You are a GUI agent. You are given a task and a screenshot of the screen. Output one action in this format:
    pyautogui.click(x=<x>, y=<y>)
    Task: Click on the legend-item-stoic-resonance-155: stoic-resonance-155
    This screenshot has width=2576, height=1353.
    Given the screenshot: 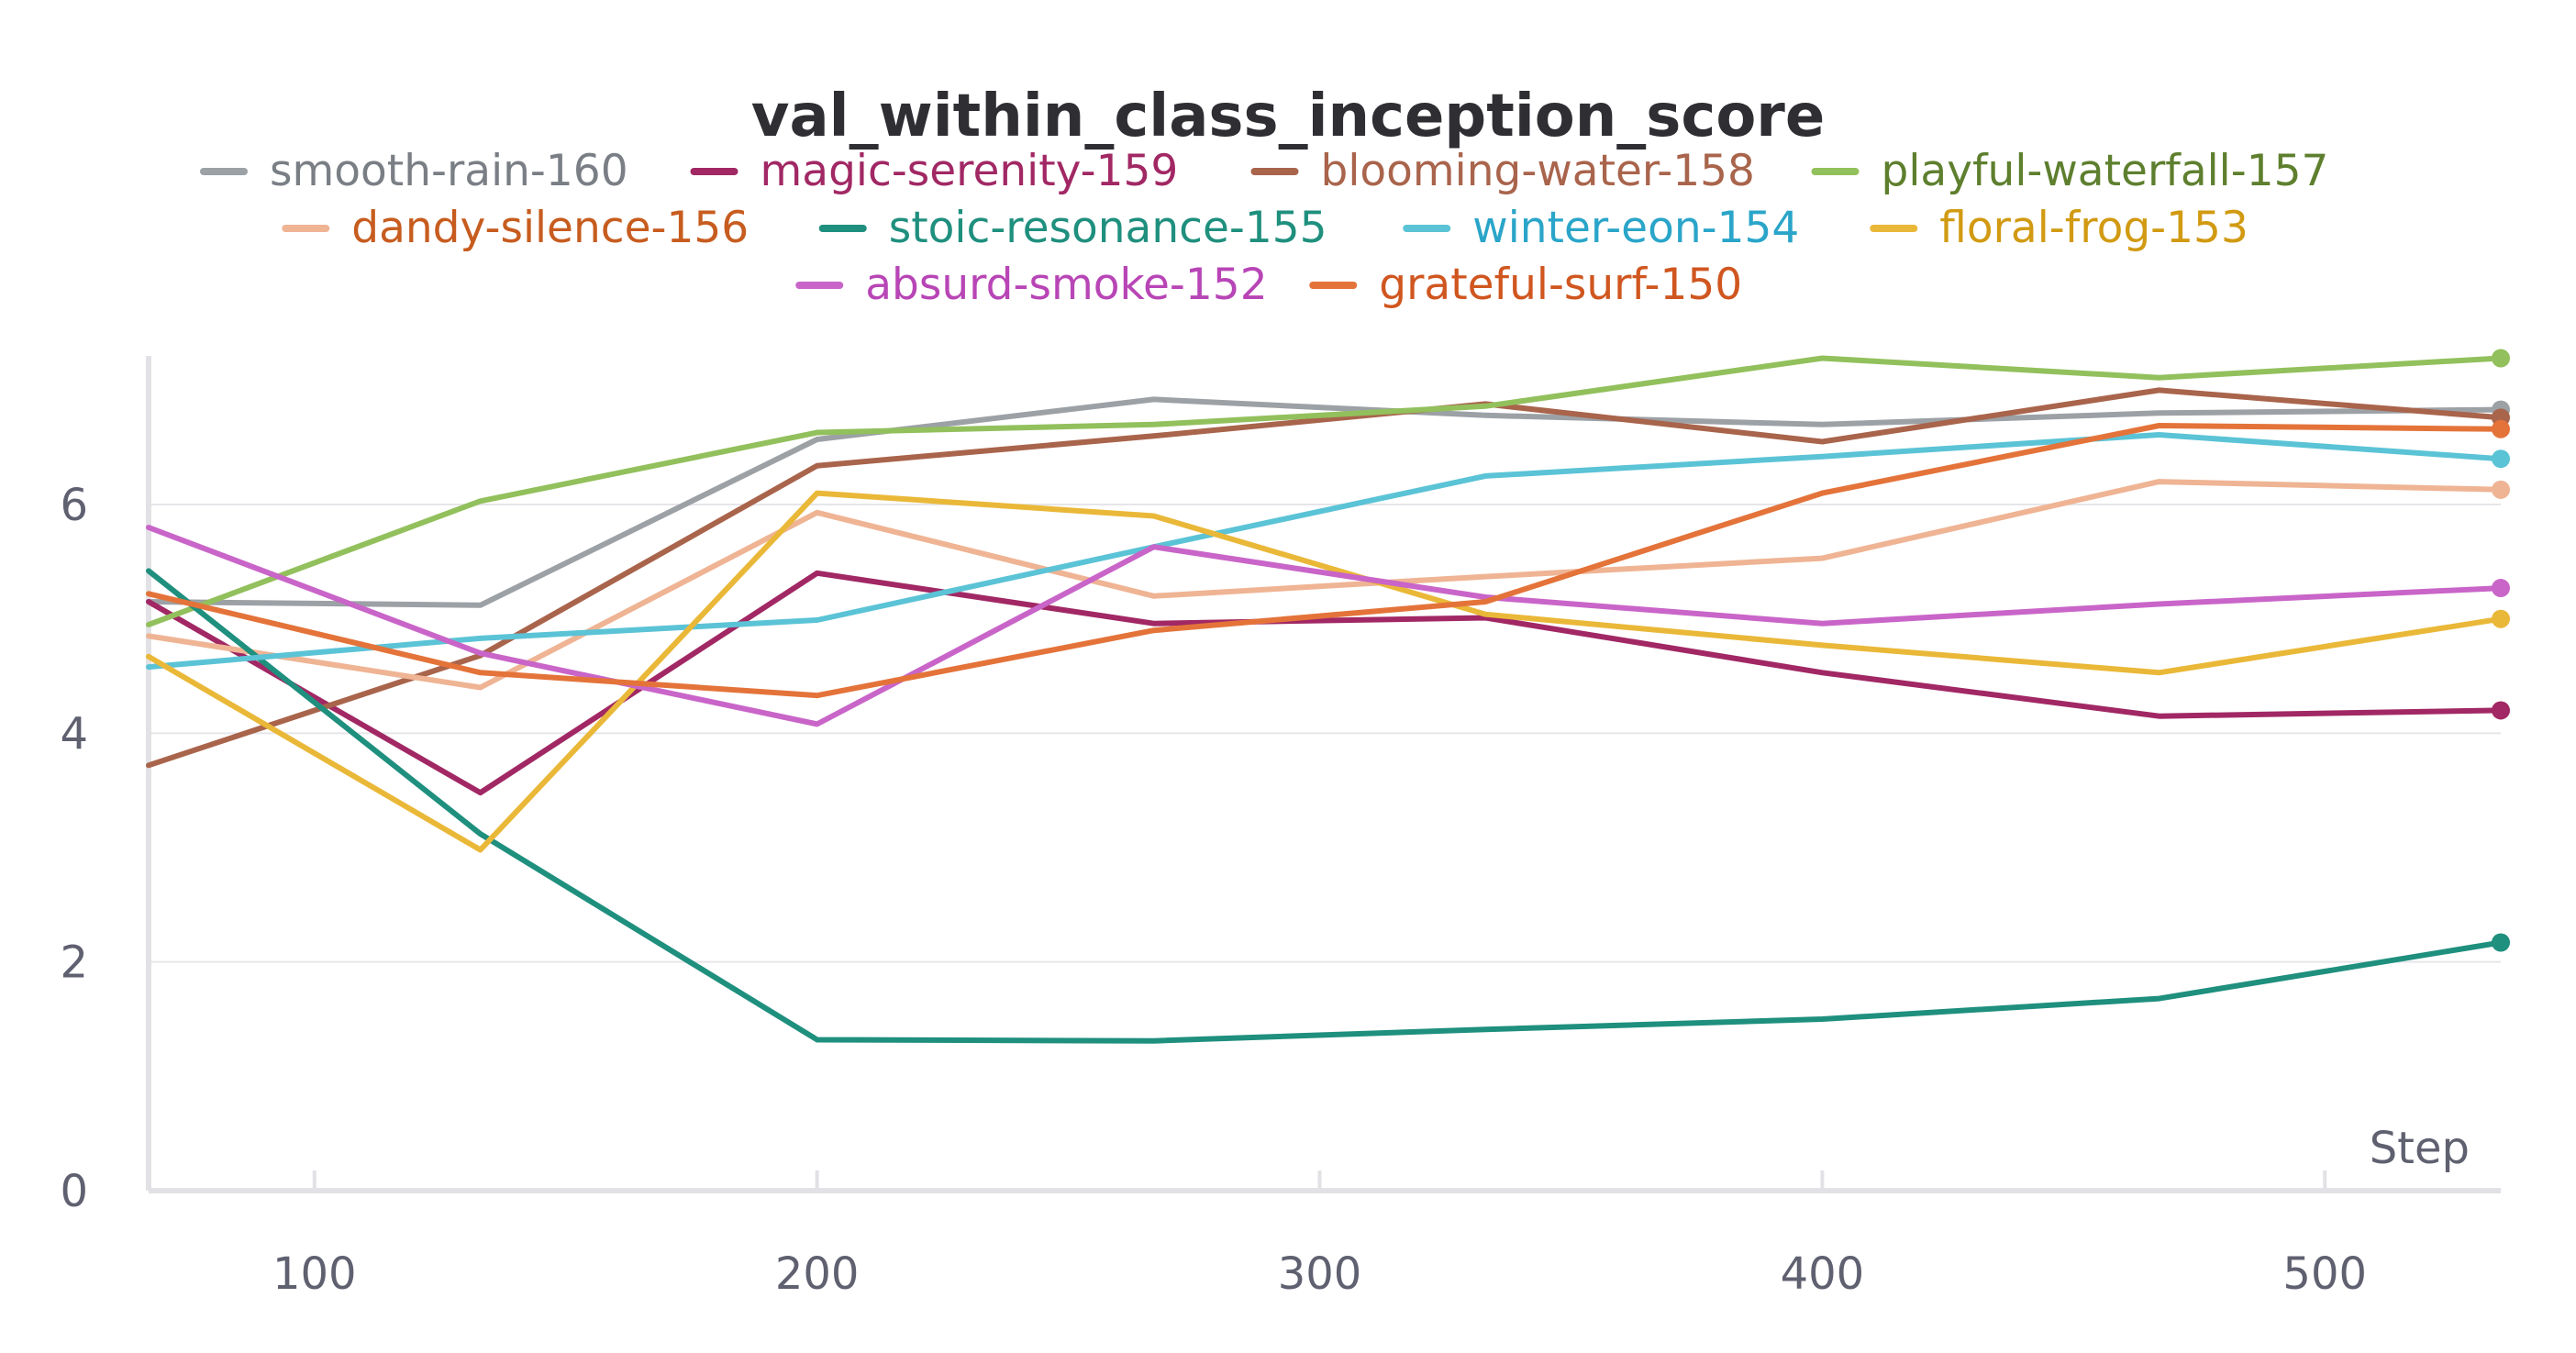 What is the action you would take?
    pyautogui.click(x=1072, y=228)
    